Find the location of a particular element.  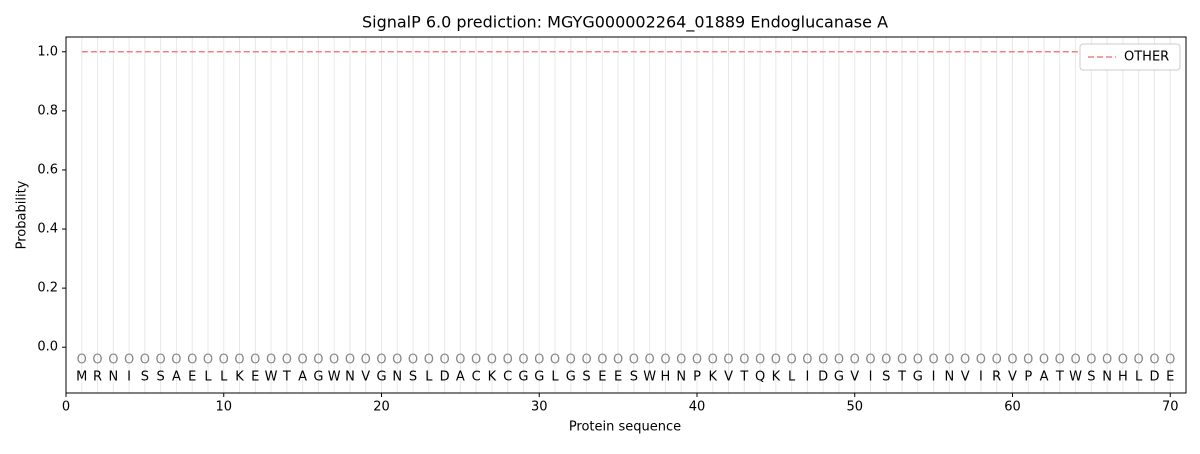

y-tick-label: 0.2 is located at coordinates (47, 288).